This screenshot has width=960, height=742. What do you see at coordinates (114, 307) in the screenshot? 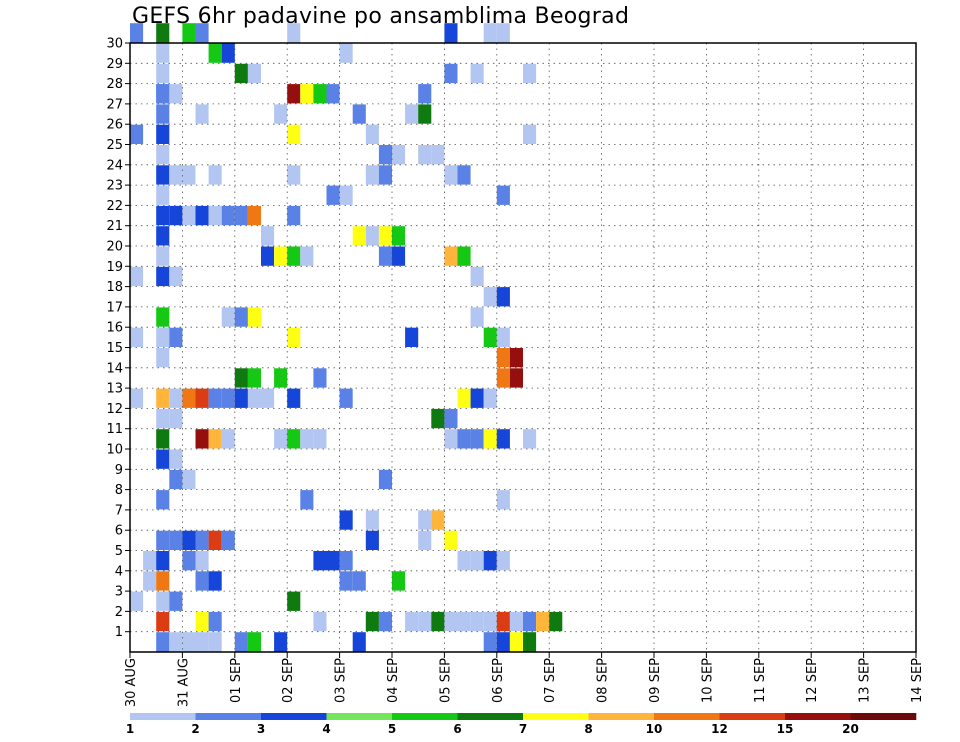
I see `y-tick-label: 17` at bounding box center [114, 307].